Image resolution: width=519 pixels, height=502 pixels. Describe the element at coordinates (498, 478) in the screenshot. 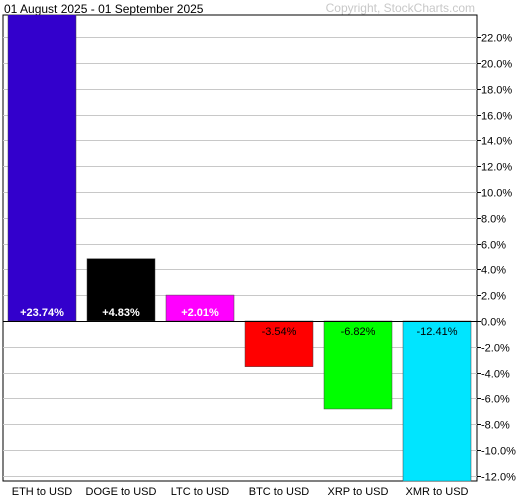

I see `y-tick-label: -12.0%` at that location.